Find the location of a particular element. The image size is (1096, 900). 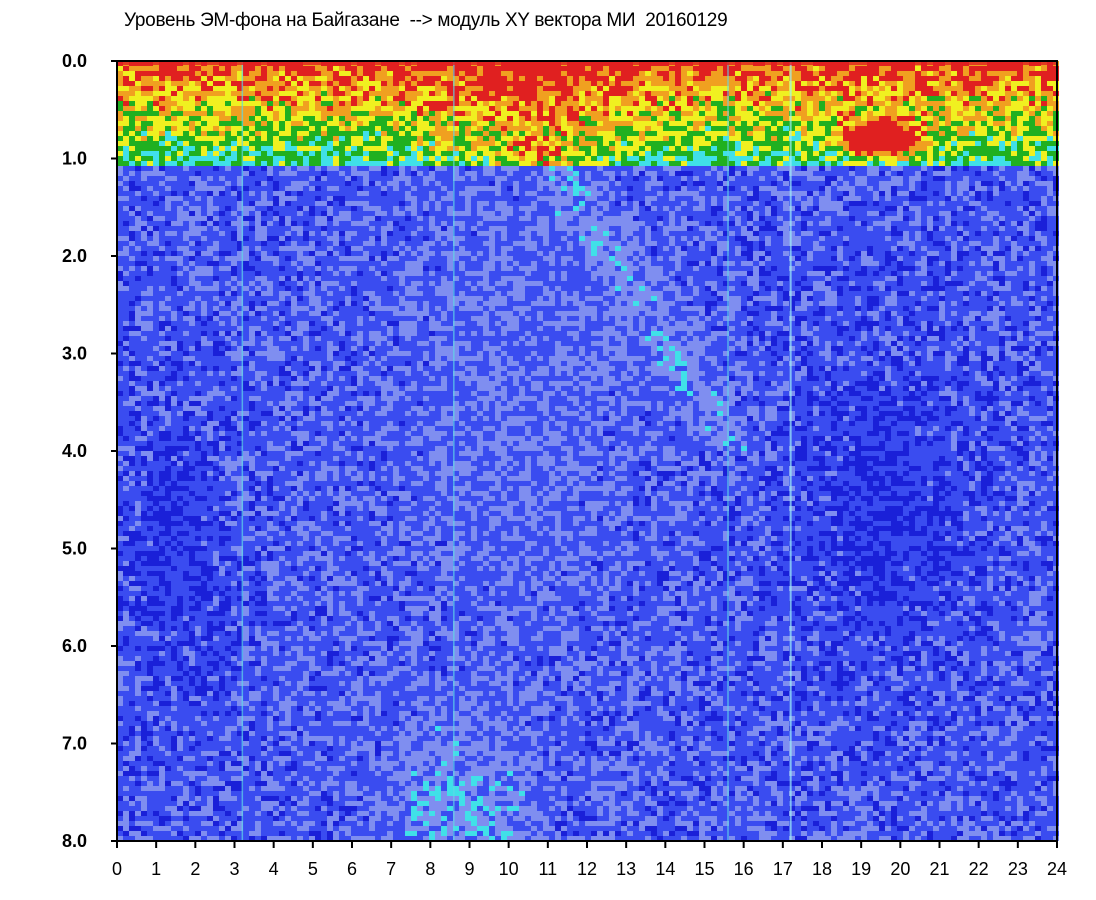

x-tick-label: 22 is located at coordinates (979, 869).